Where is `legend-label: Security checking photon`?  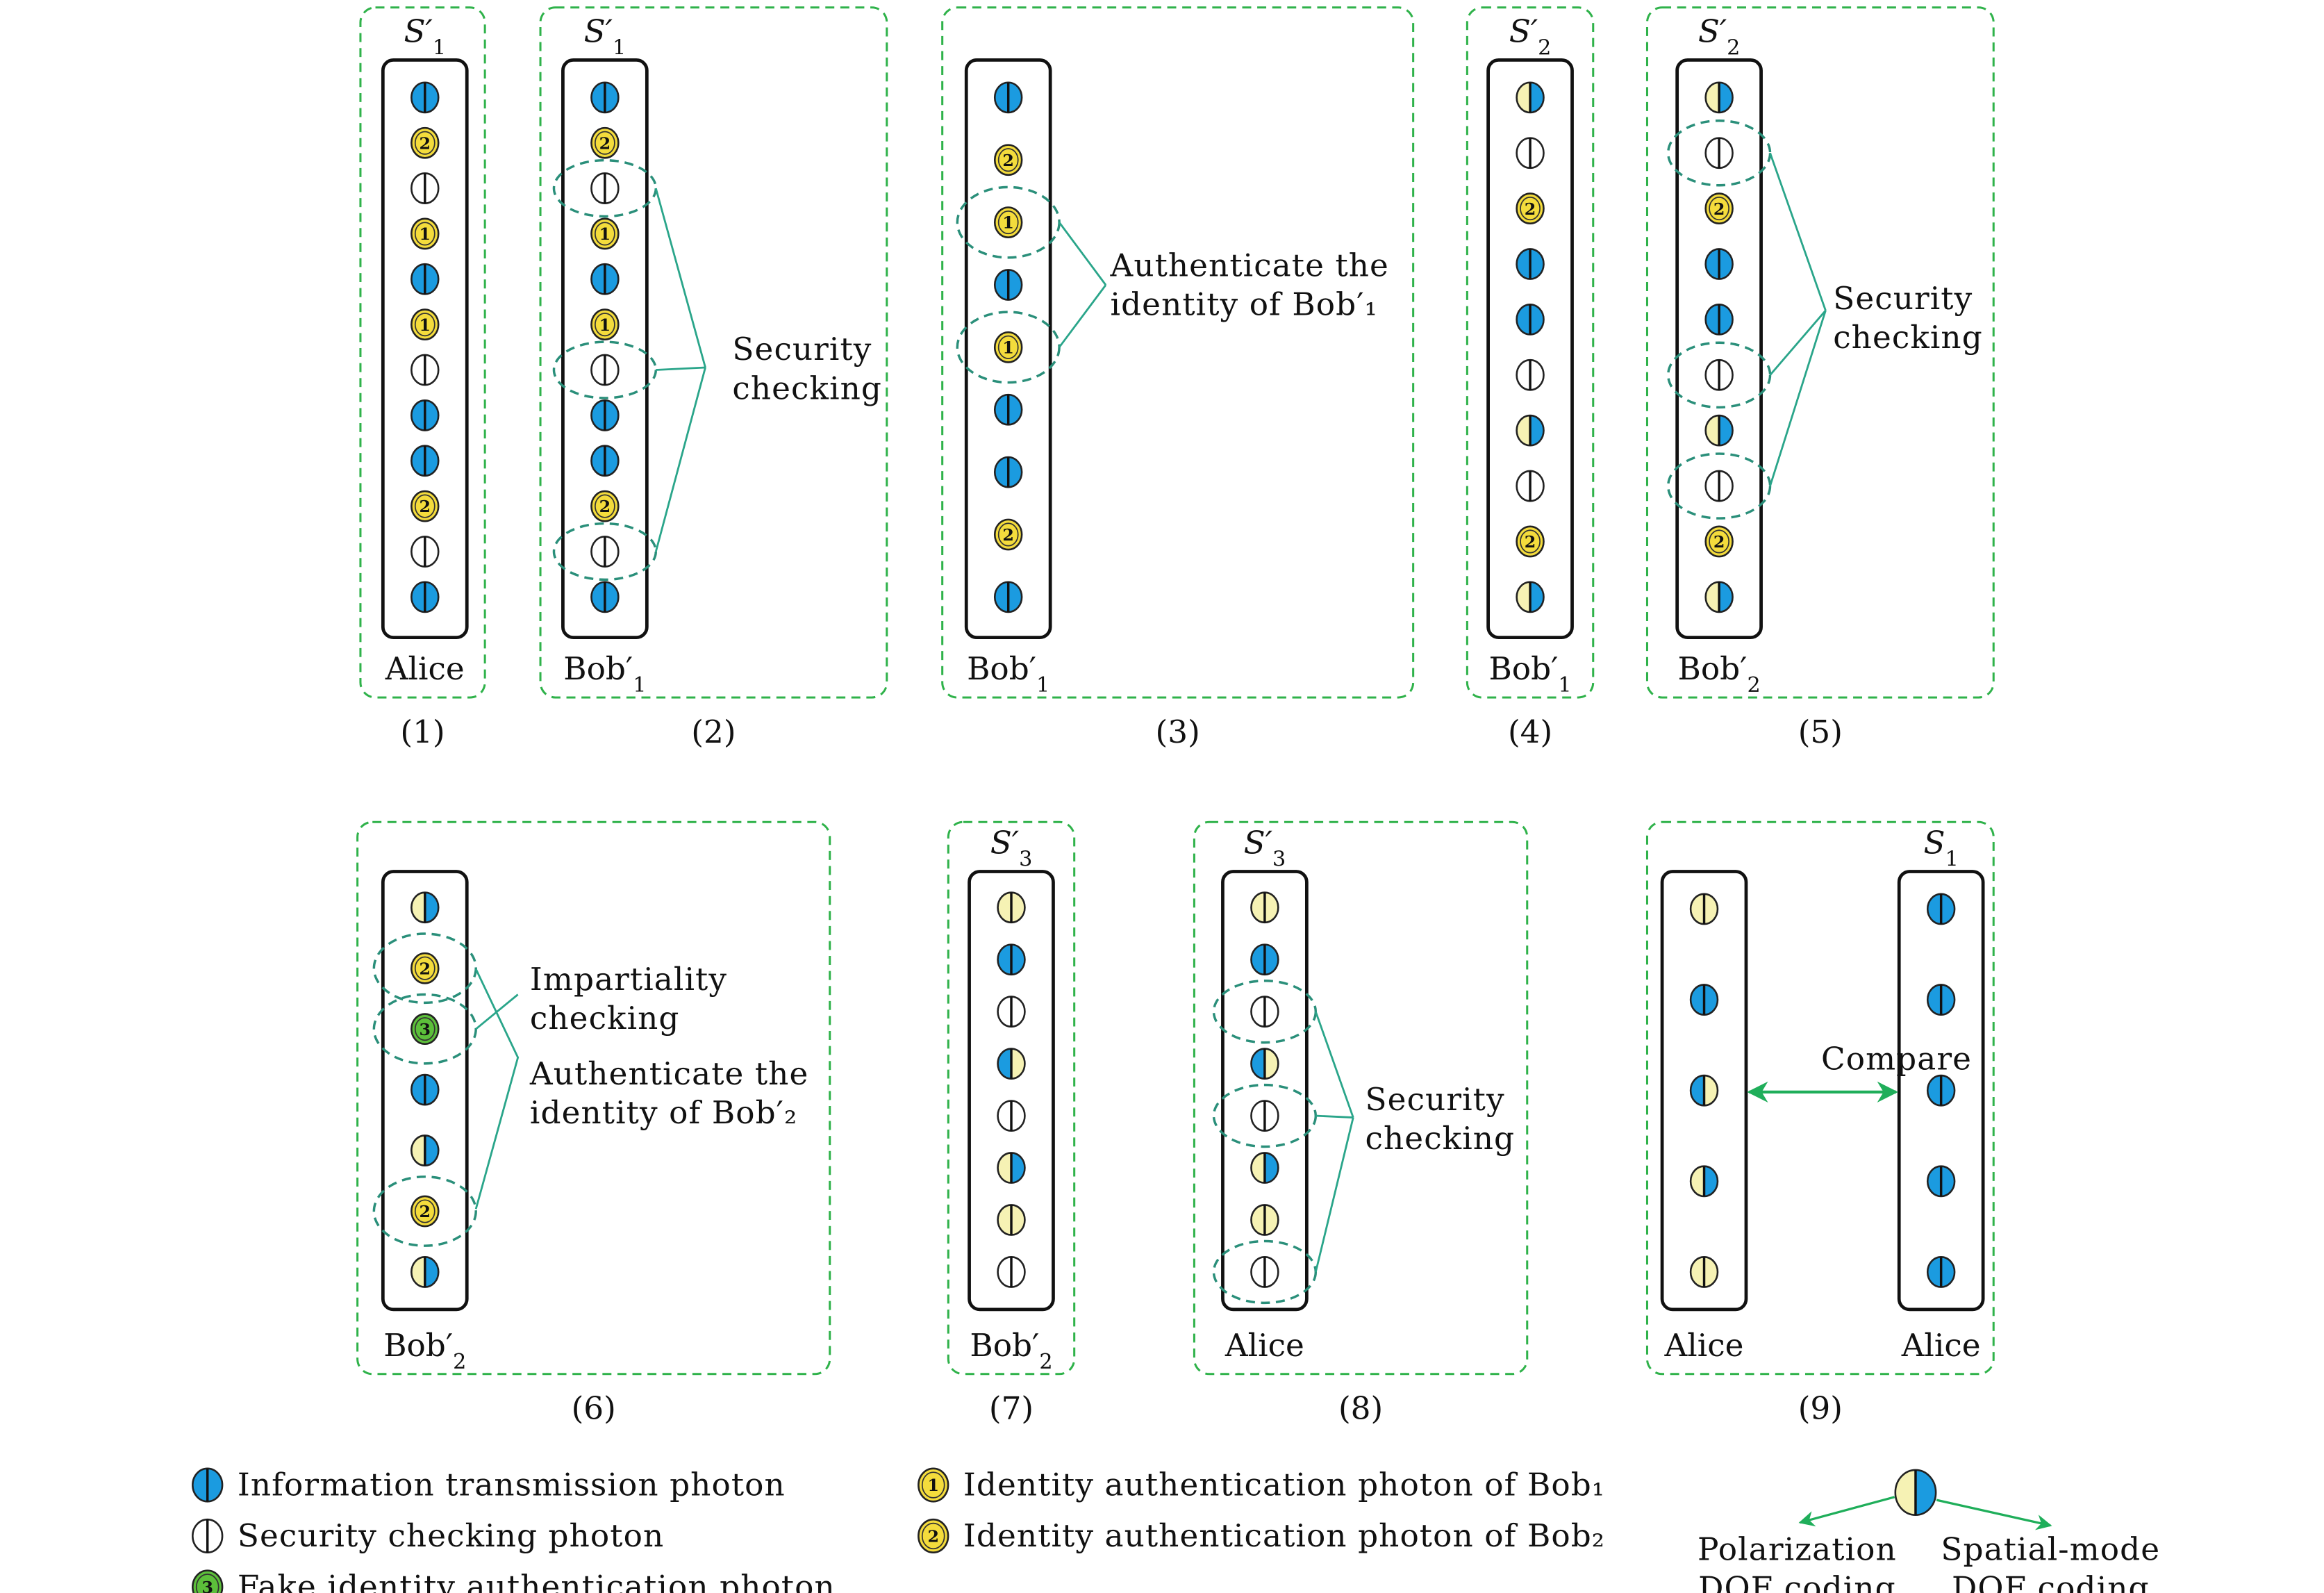
legend-label: Security checking photon is located at coordinates (451, 1535).